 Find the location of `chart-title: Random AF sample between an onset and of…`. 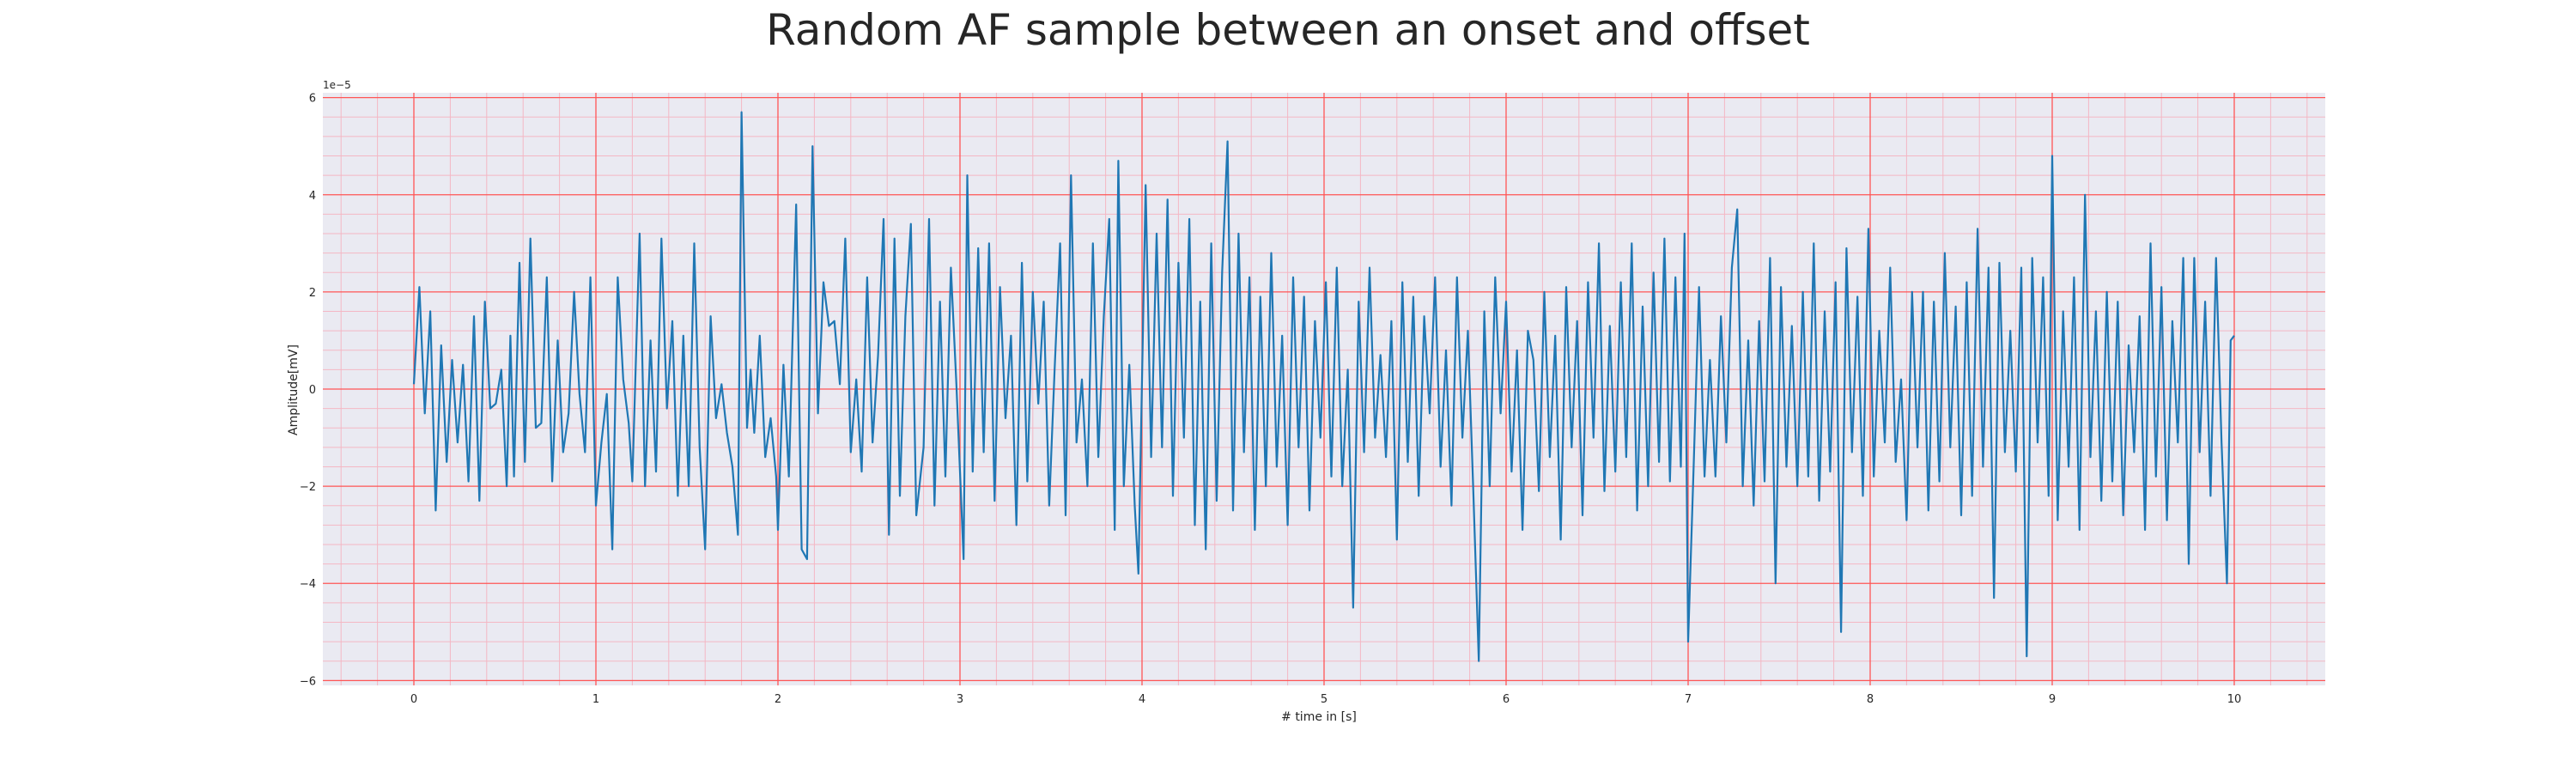

chart-title: Random AF sample between an onset and of… is located at coordinates (1288, 30).